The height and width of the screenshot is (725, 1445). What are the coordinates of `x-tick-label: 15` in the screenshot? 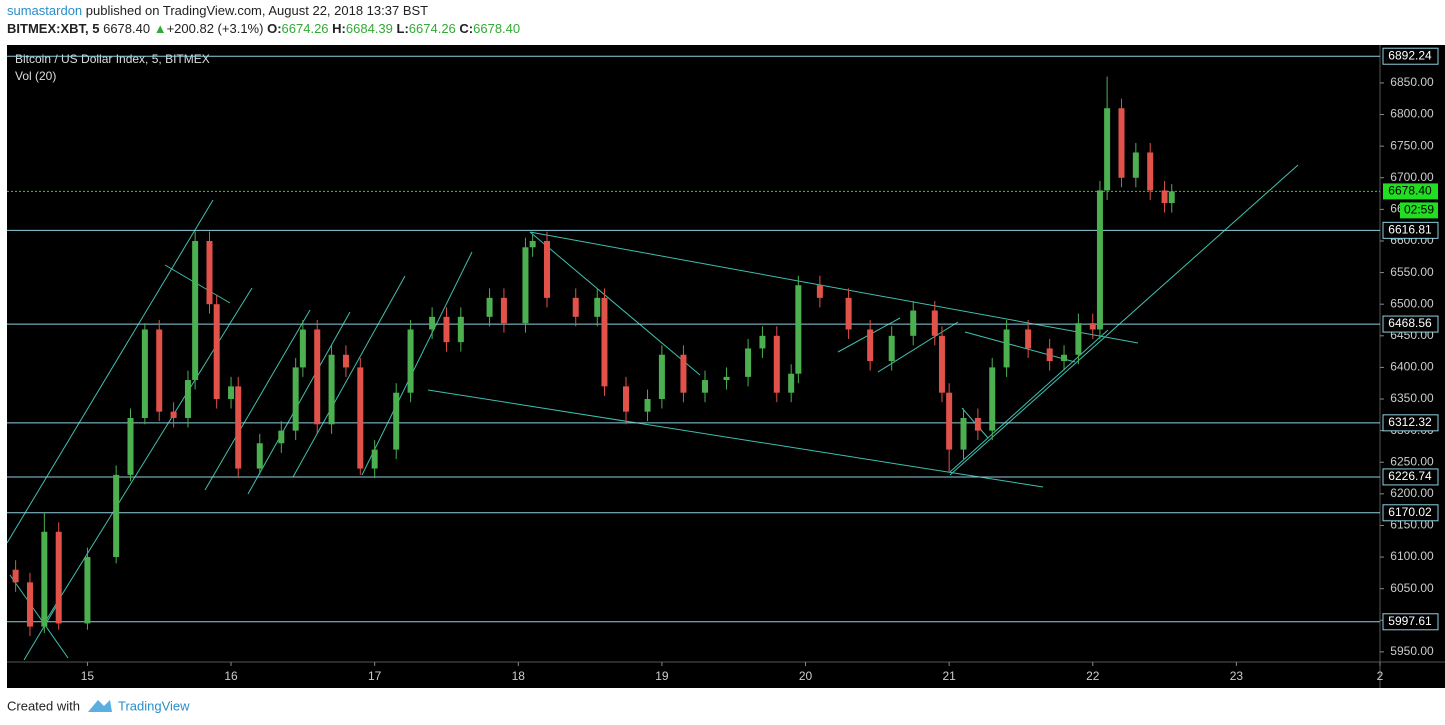 It's located at (88, 676).